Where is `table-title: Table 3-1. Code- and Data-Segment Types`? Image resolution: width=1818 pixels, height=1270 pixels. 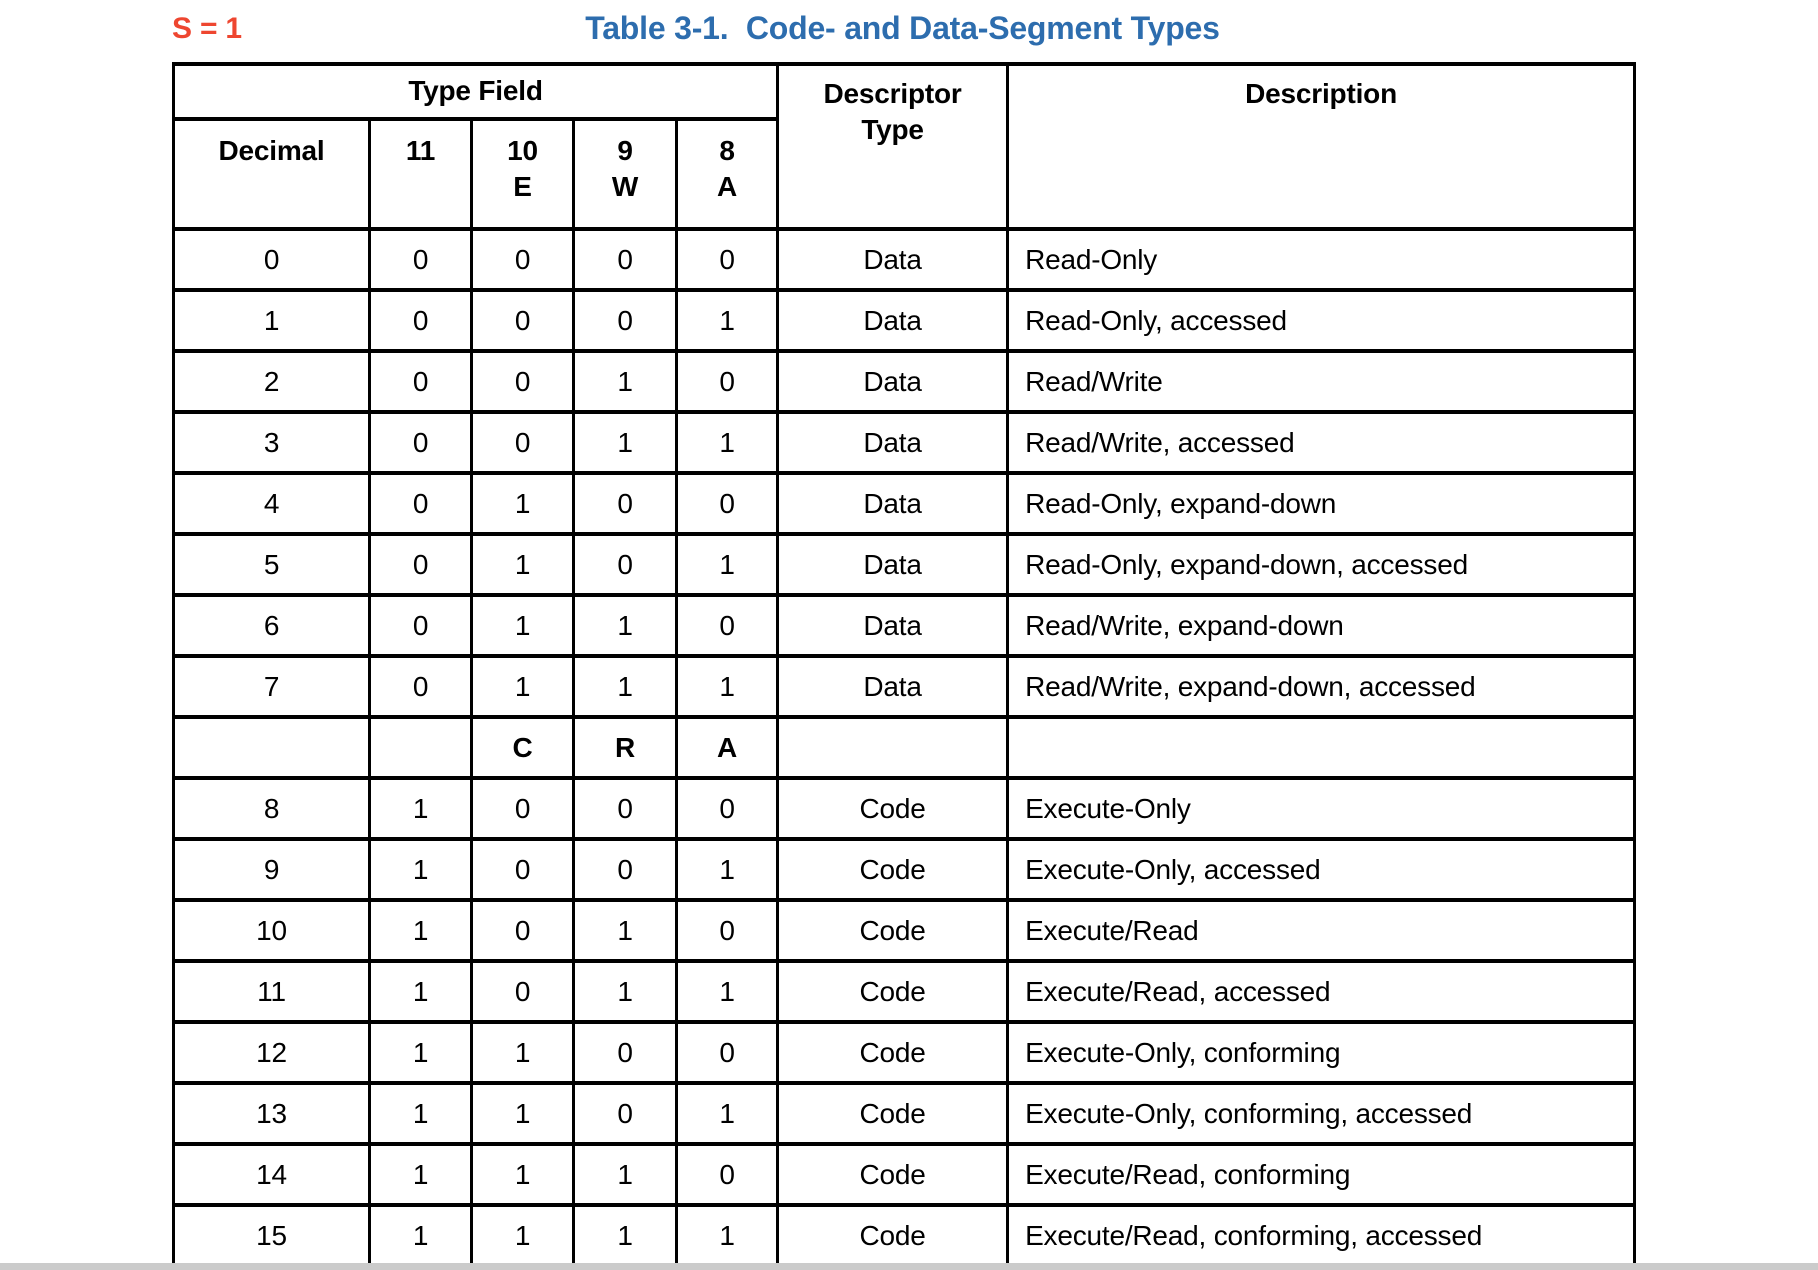
table-title: Table 3-1. Code- and Data-Segment Types is located at coordinates (902, 28).